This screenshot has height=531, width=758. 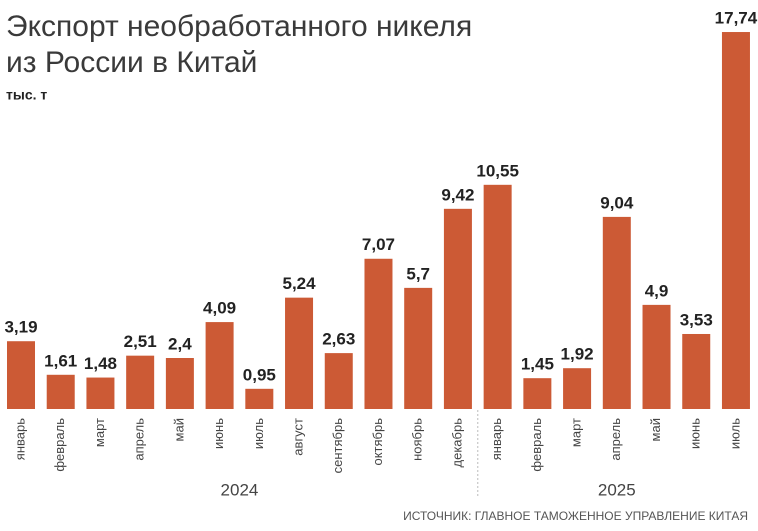 What do you see at coordinates (26, 95) in the screenshot?
I see `chart-subtitle: тыс. т` at bounding box center [26, 95].